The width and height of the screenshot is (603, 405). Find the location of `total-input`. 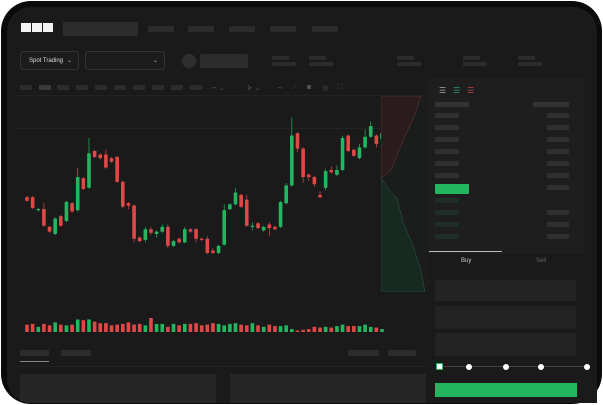

total-input is located at coordinates (505, 344).